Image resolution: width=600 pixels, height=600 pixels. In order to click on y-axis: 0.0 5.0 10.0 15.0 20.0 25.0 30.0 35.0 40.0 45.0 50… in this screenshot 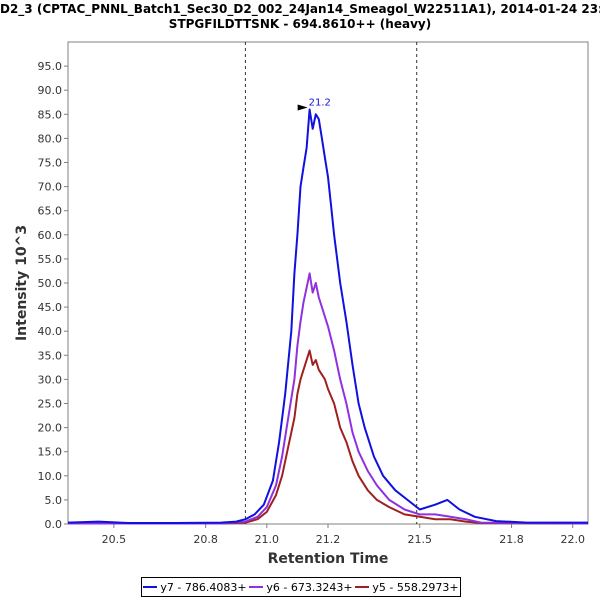, I will do `click(53, 295)`.